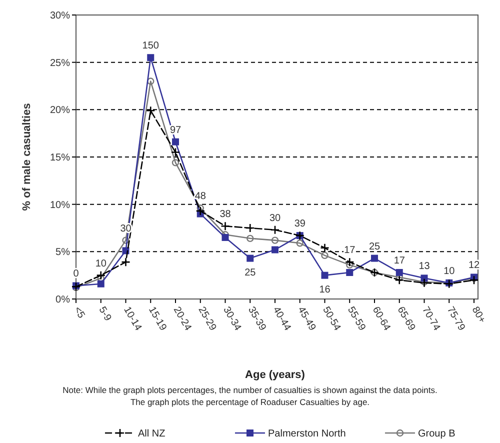 This screenshot has width=500, height=443. Describe the element at coordinates (250, 390) in the screenshot. I see `text: Note: While the graph plots percentages, the number of casualties is shown against the data points.` at that location.